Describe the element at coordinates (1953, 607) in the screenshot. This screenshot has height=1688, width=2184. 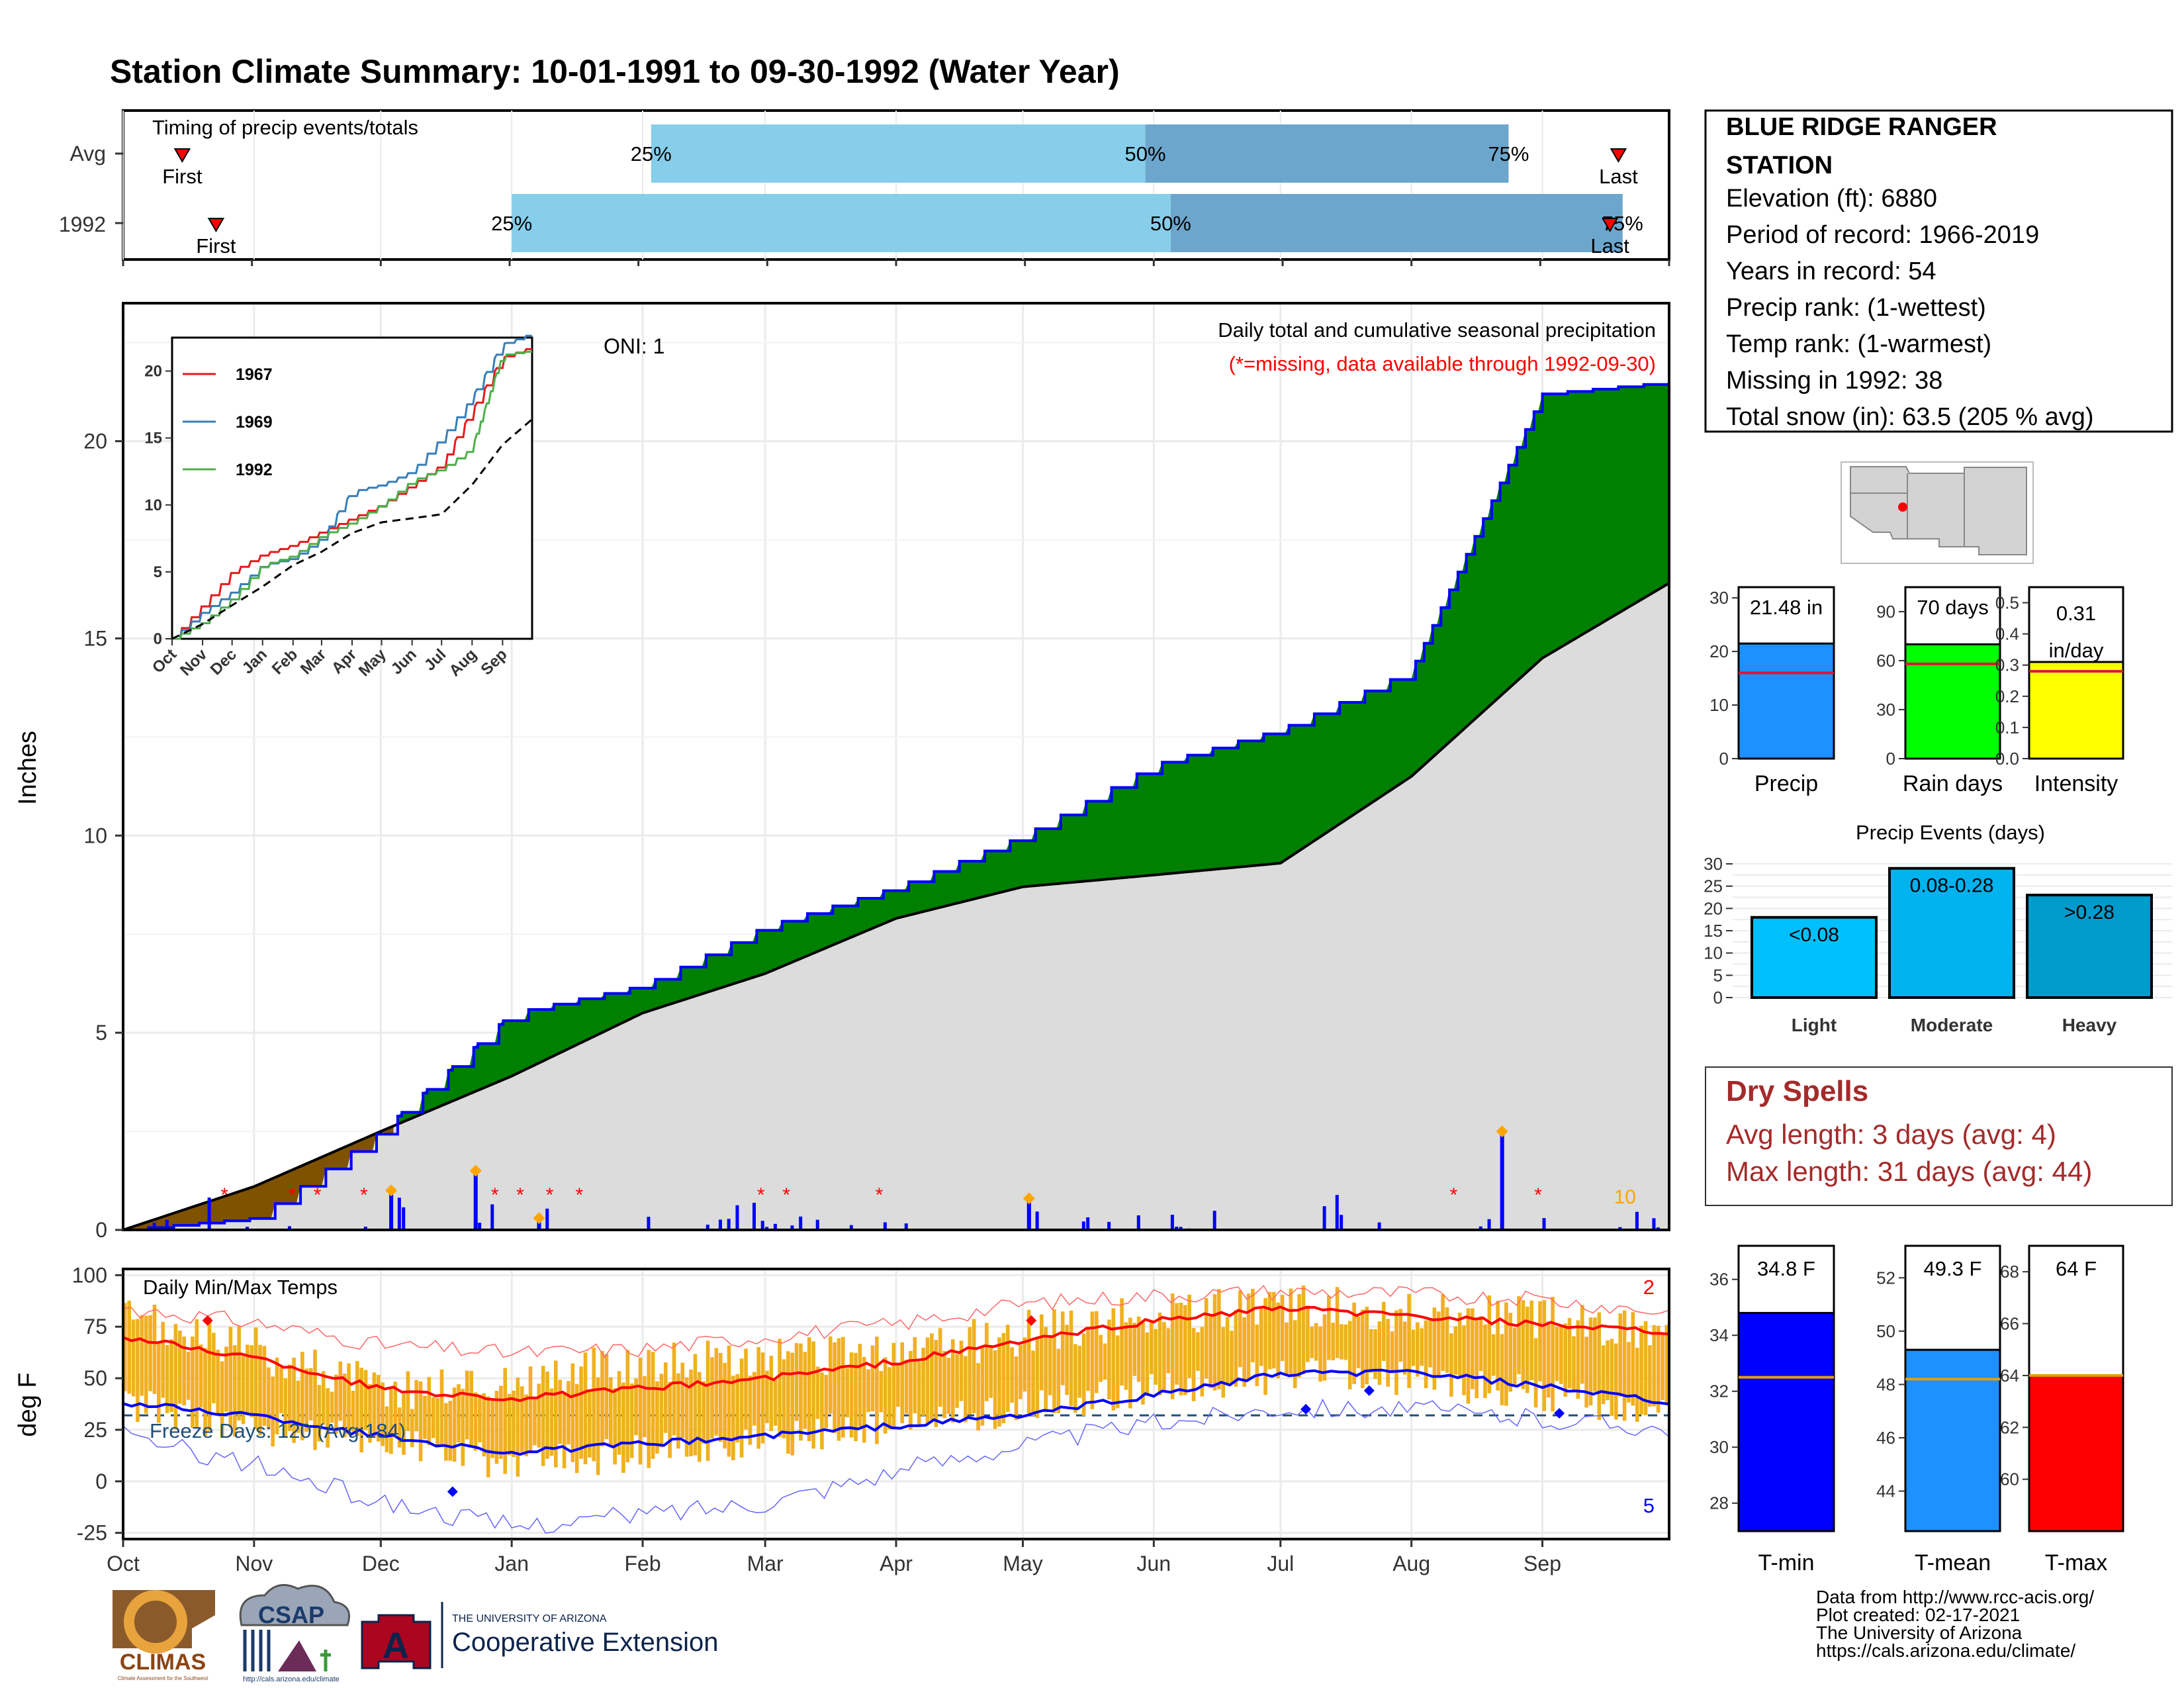
I see `mini-bar-value: 70 days` at that location.